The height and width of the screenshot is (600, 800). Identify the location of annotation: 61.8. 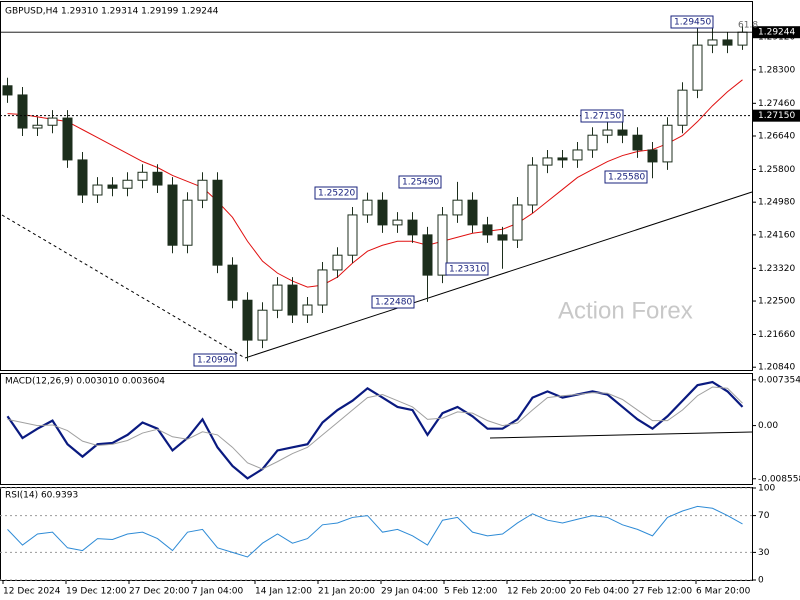
(748, 26).